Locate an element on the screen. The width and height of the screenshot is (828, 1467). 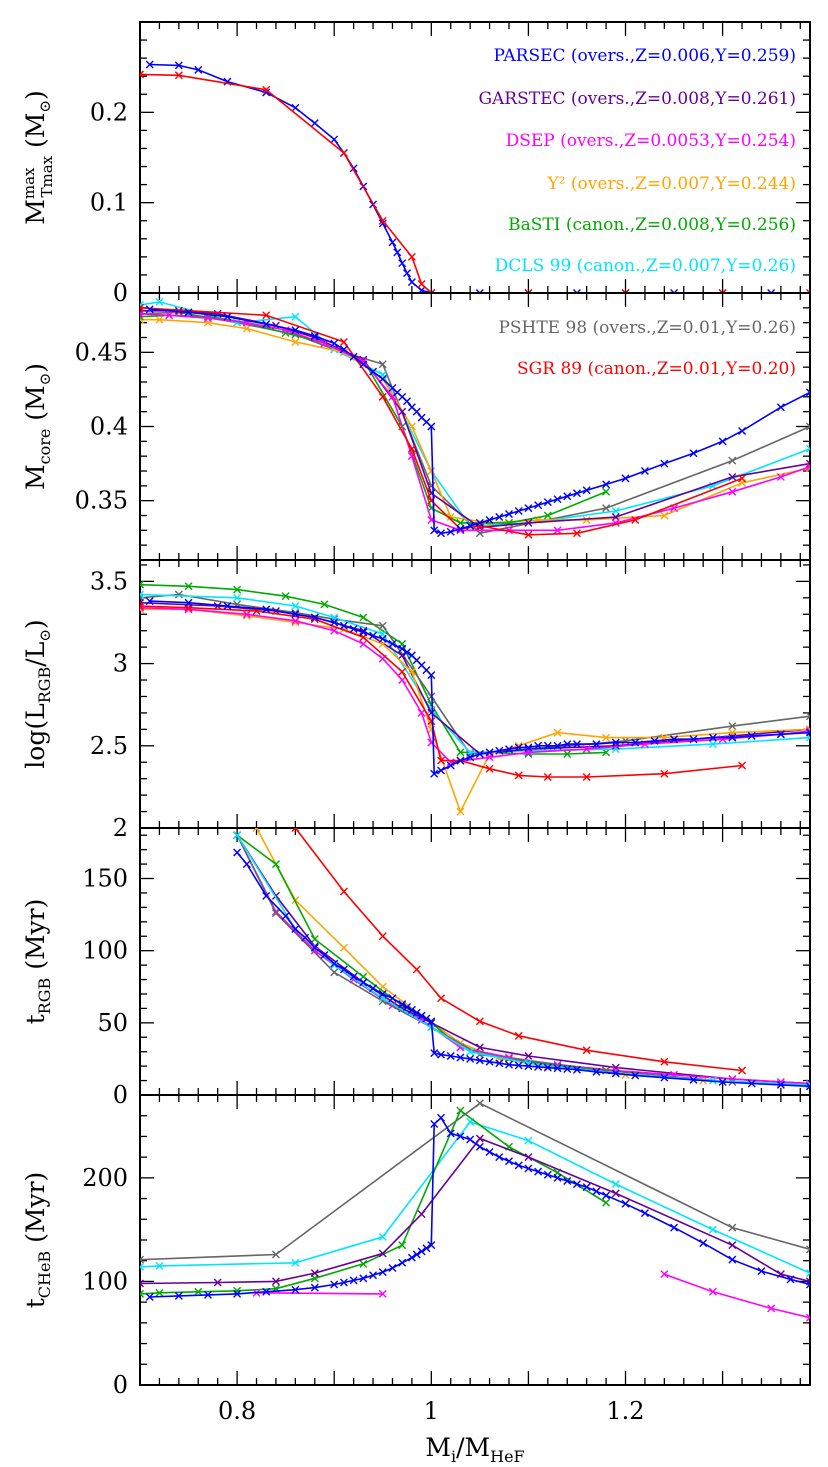
x-axis: 0.8 1 1.2 Mi/MHeF is located at coordinates (431, 1431).